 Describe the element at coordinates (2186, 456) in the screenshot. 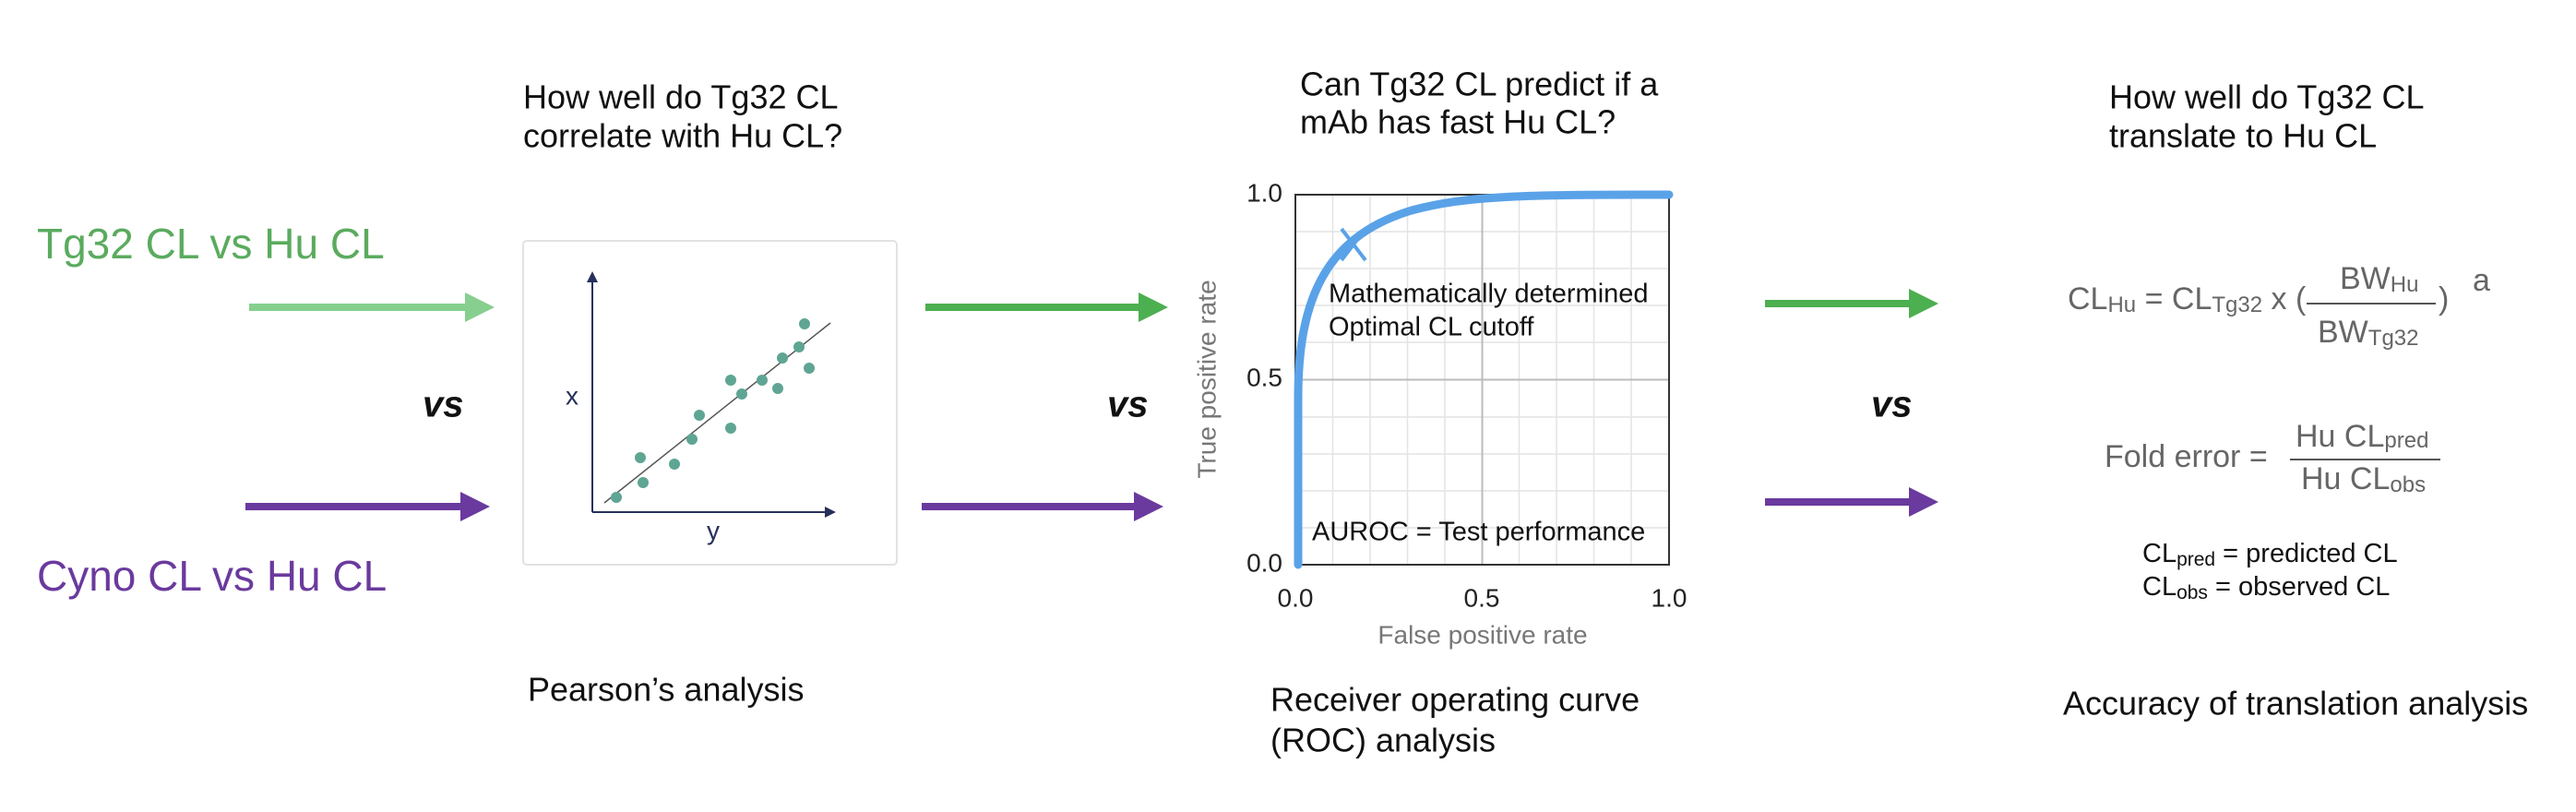

I see `fold-error: Fold error =` at that location.